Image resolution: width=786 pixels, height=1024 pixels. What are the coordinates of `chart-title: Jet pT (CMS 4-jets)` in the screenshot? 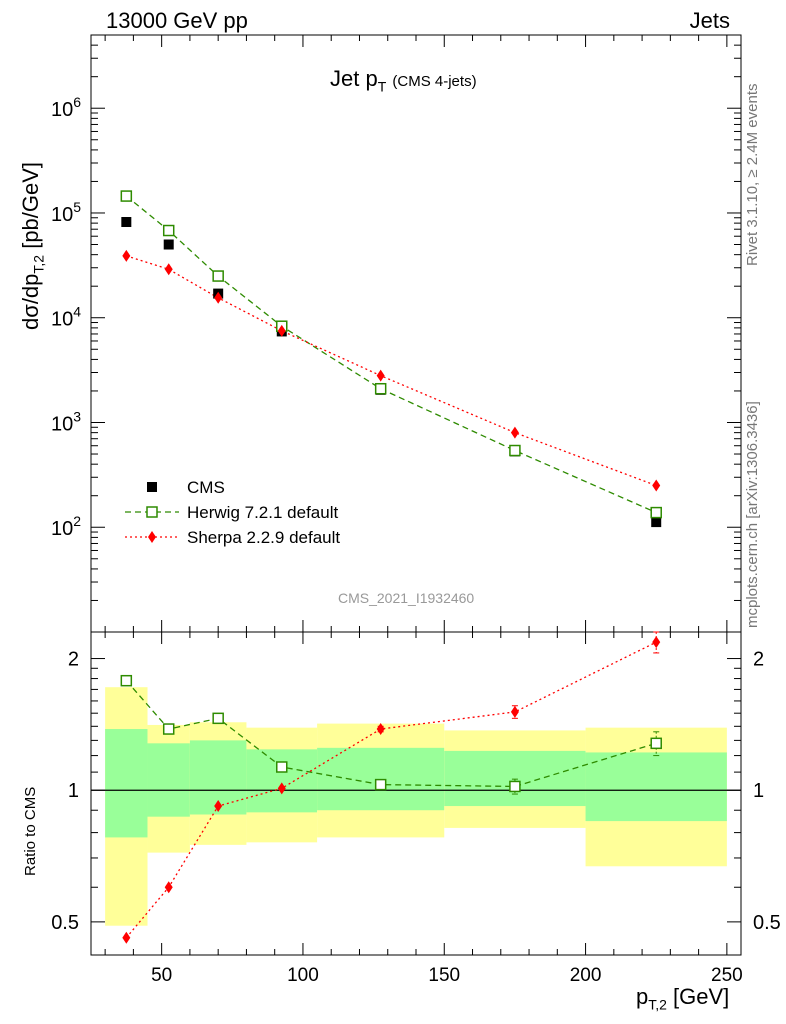 It's located at (403, 80).